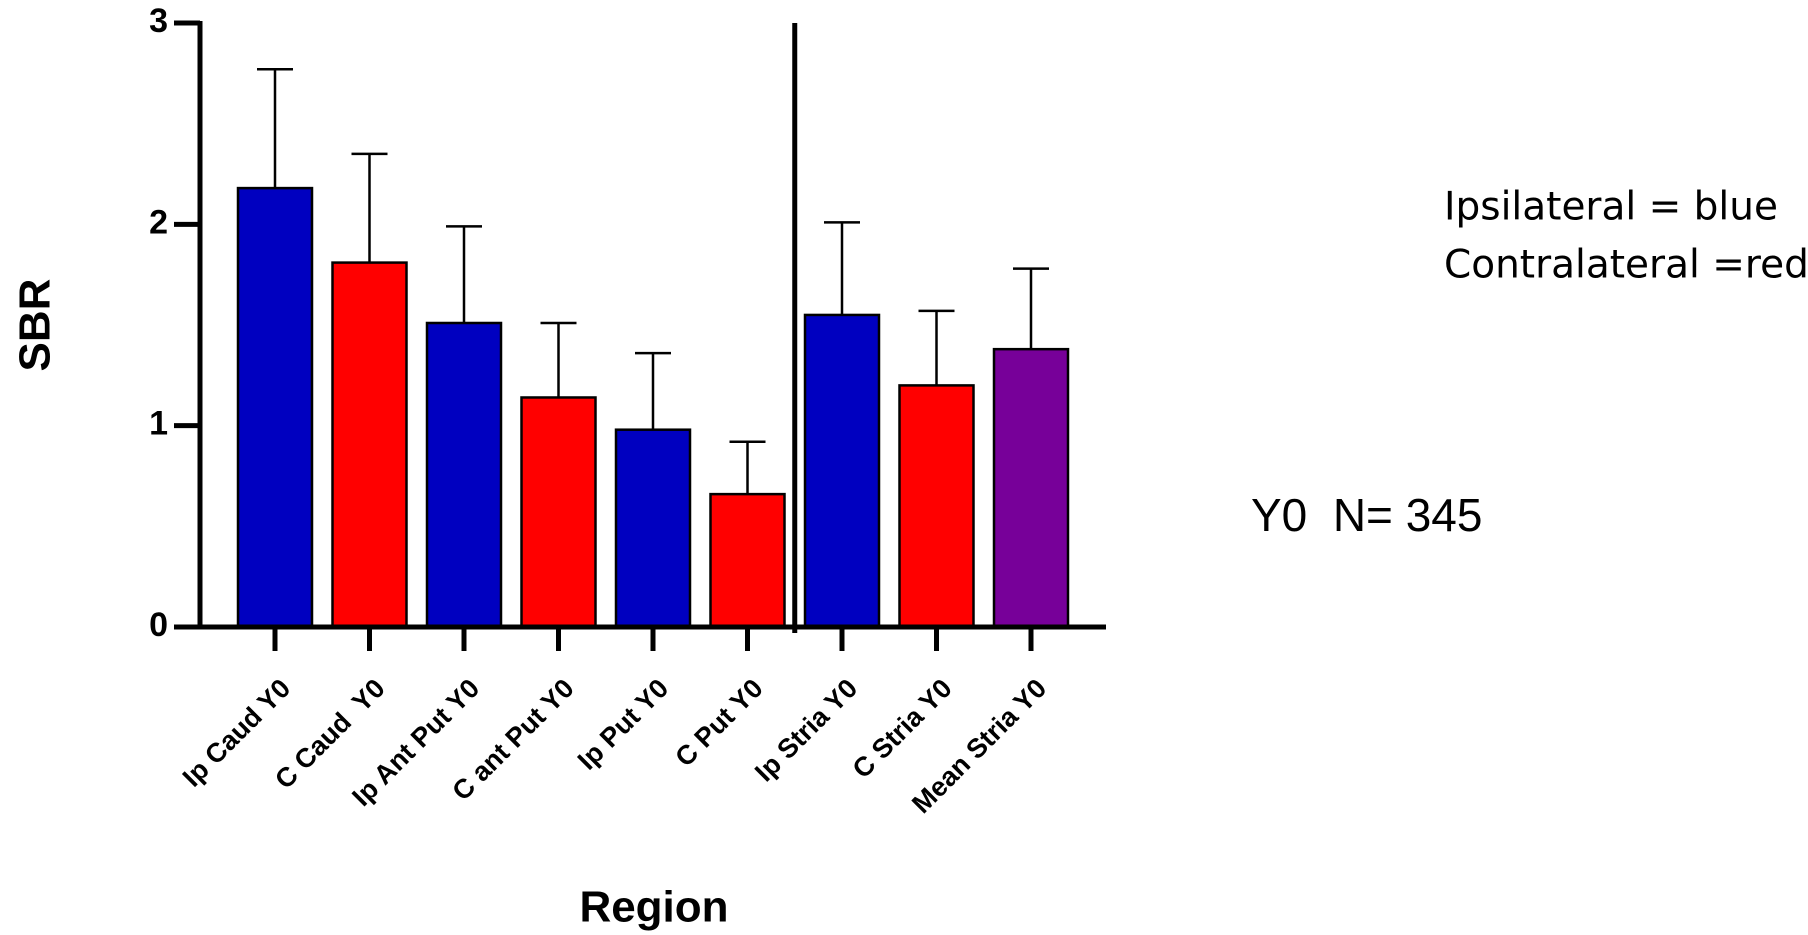 The image size is (1808, 935). I want to click on y-tick-label: 1, so click(158, 424).